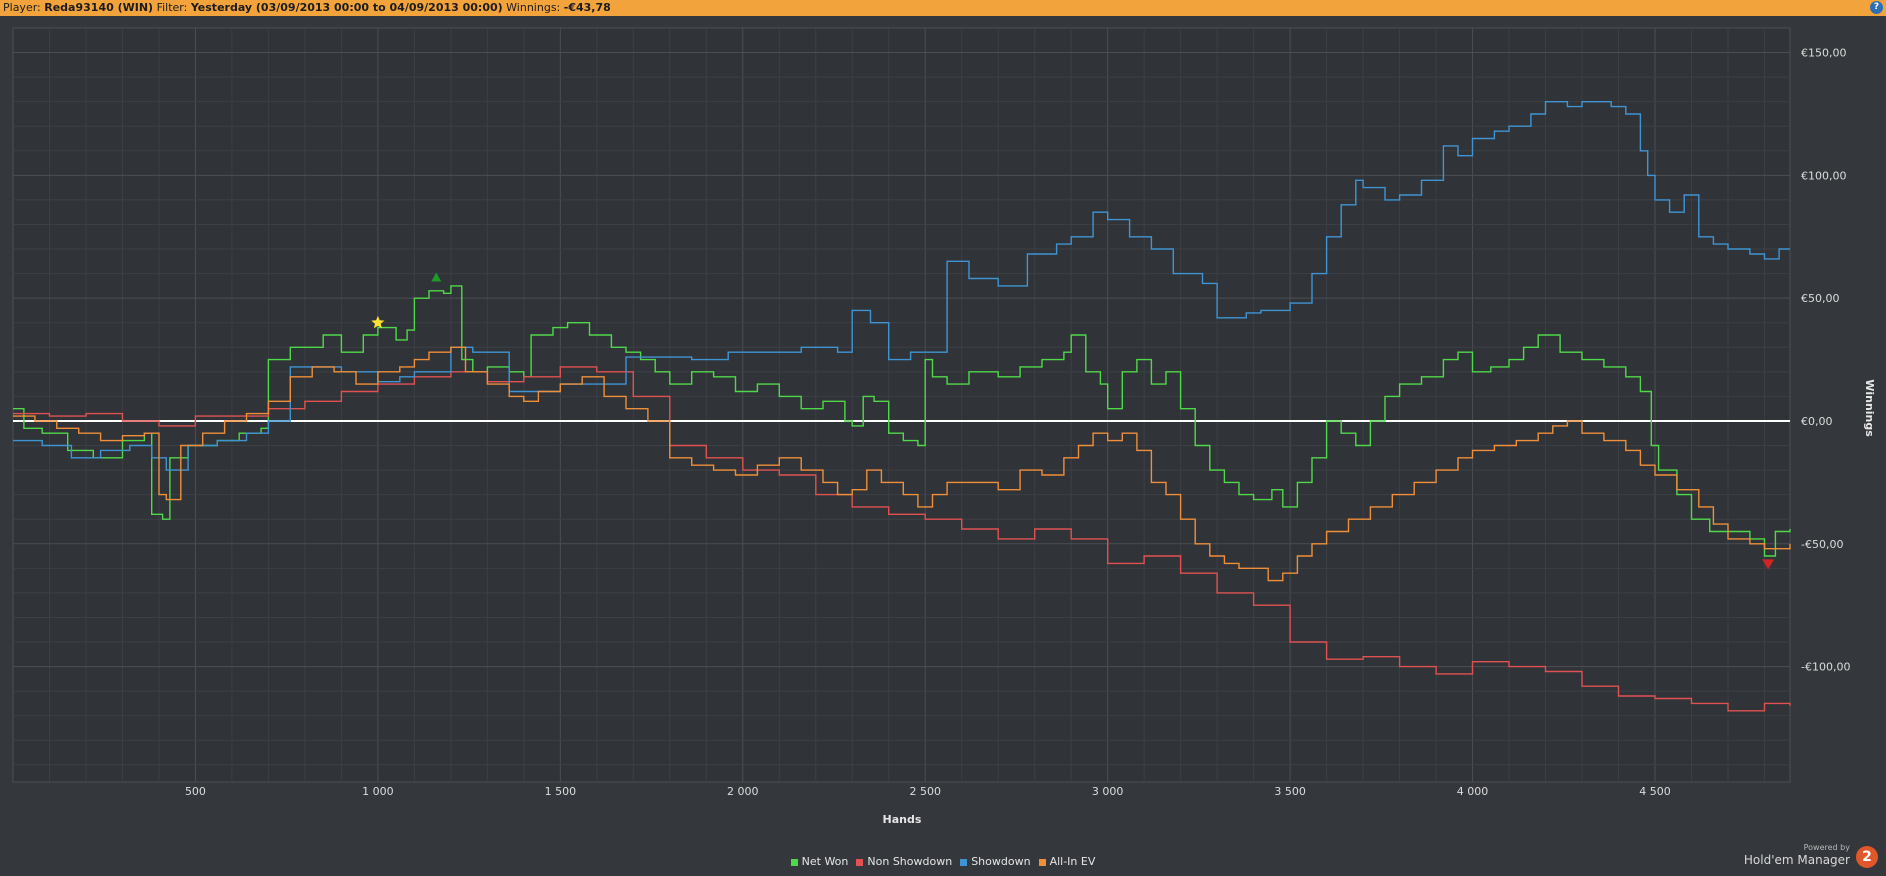  I want to click on player-label: Player:, so click(22, 7).